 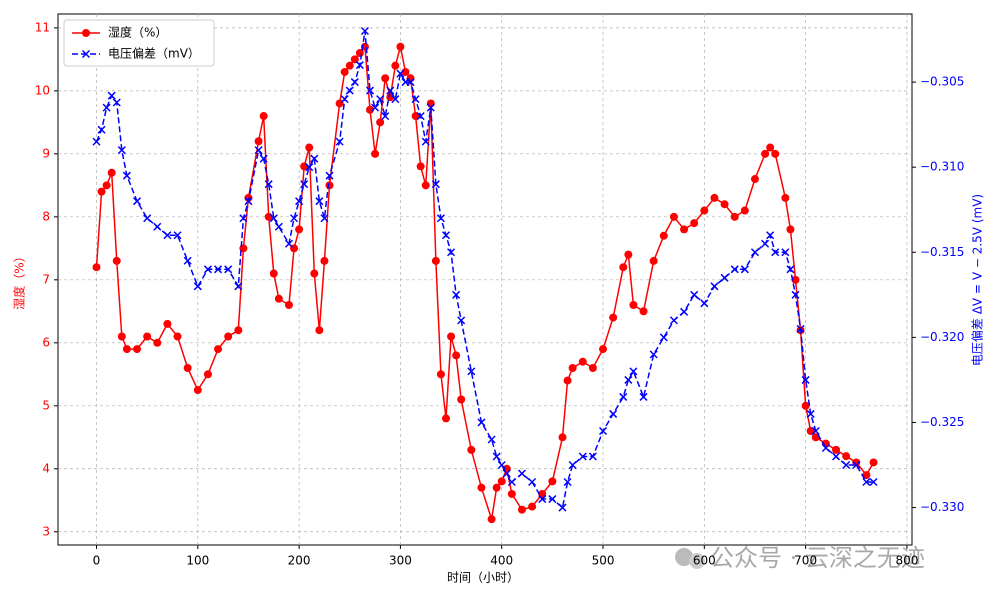 I want to click on y2-tick-label: −0.330, so click(x=942, y=507).